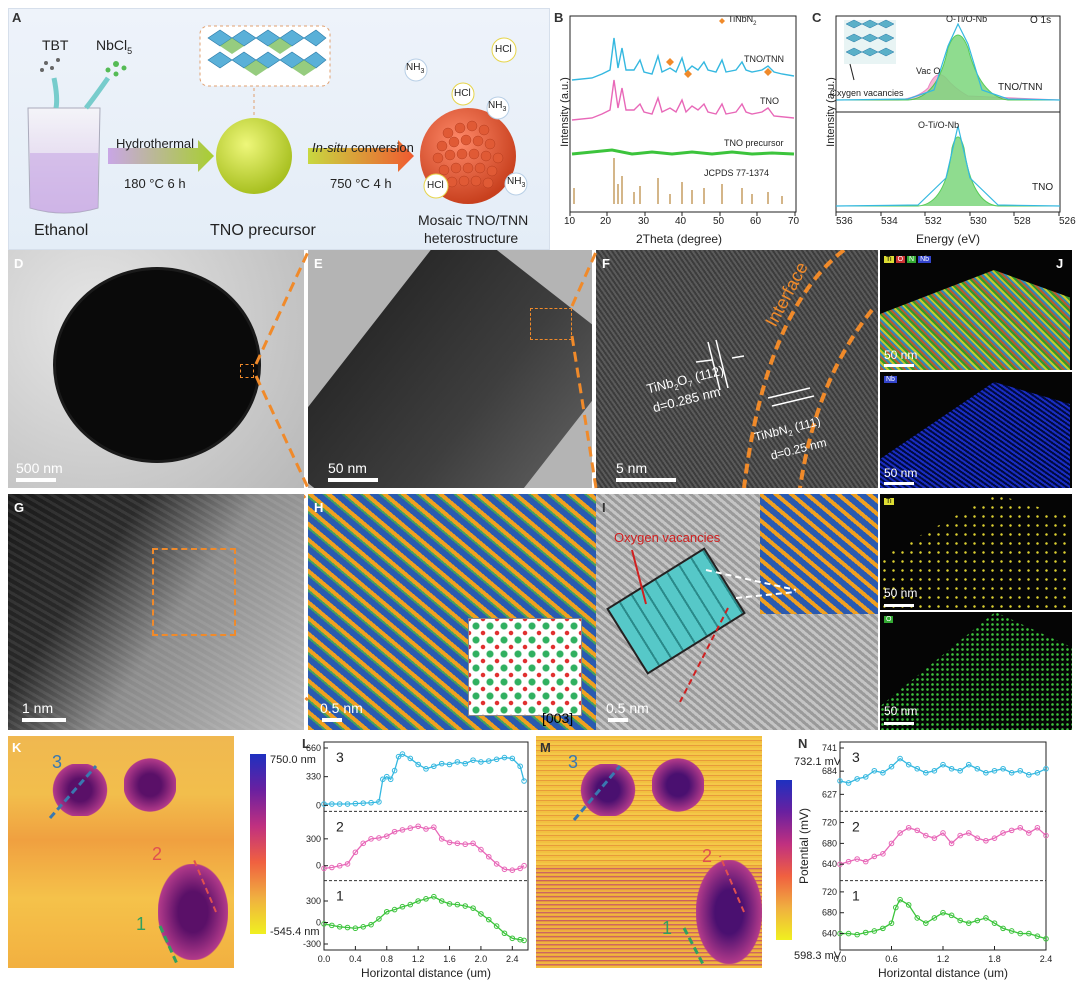 This screenshot has height=988, width=1080. Describe the element at coordinates (829, 748) in the screenshot. I see `y-tick-label: 741` at that location.